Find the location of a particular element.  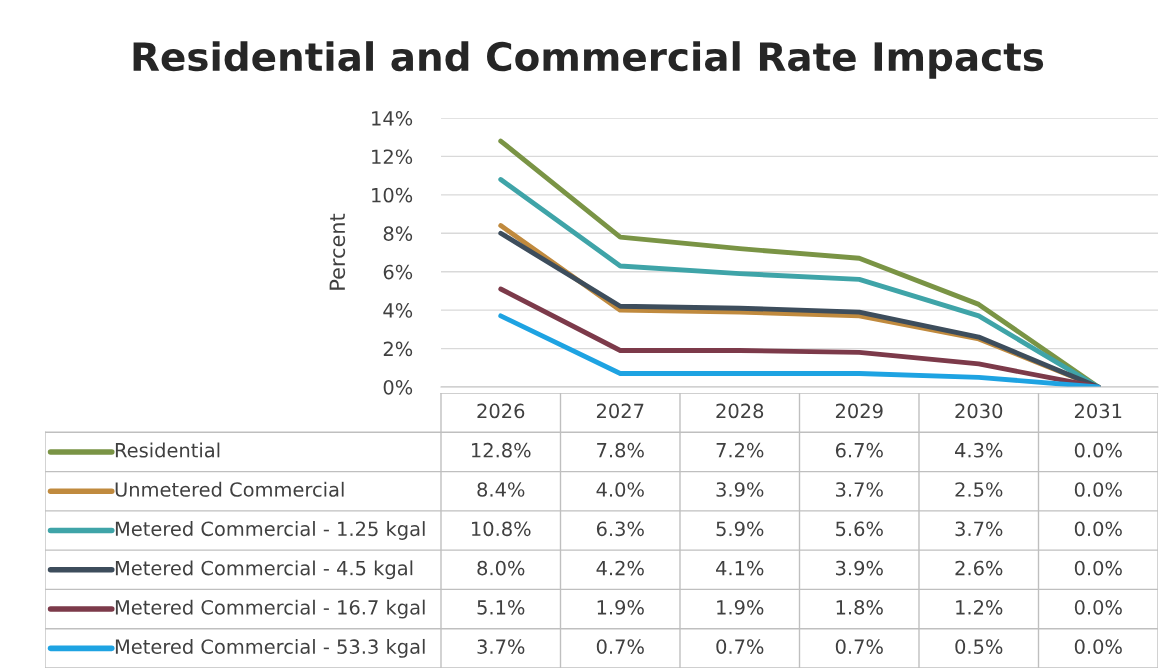

data-label: 4.0% is located at coordinates (620, 489).